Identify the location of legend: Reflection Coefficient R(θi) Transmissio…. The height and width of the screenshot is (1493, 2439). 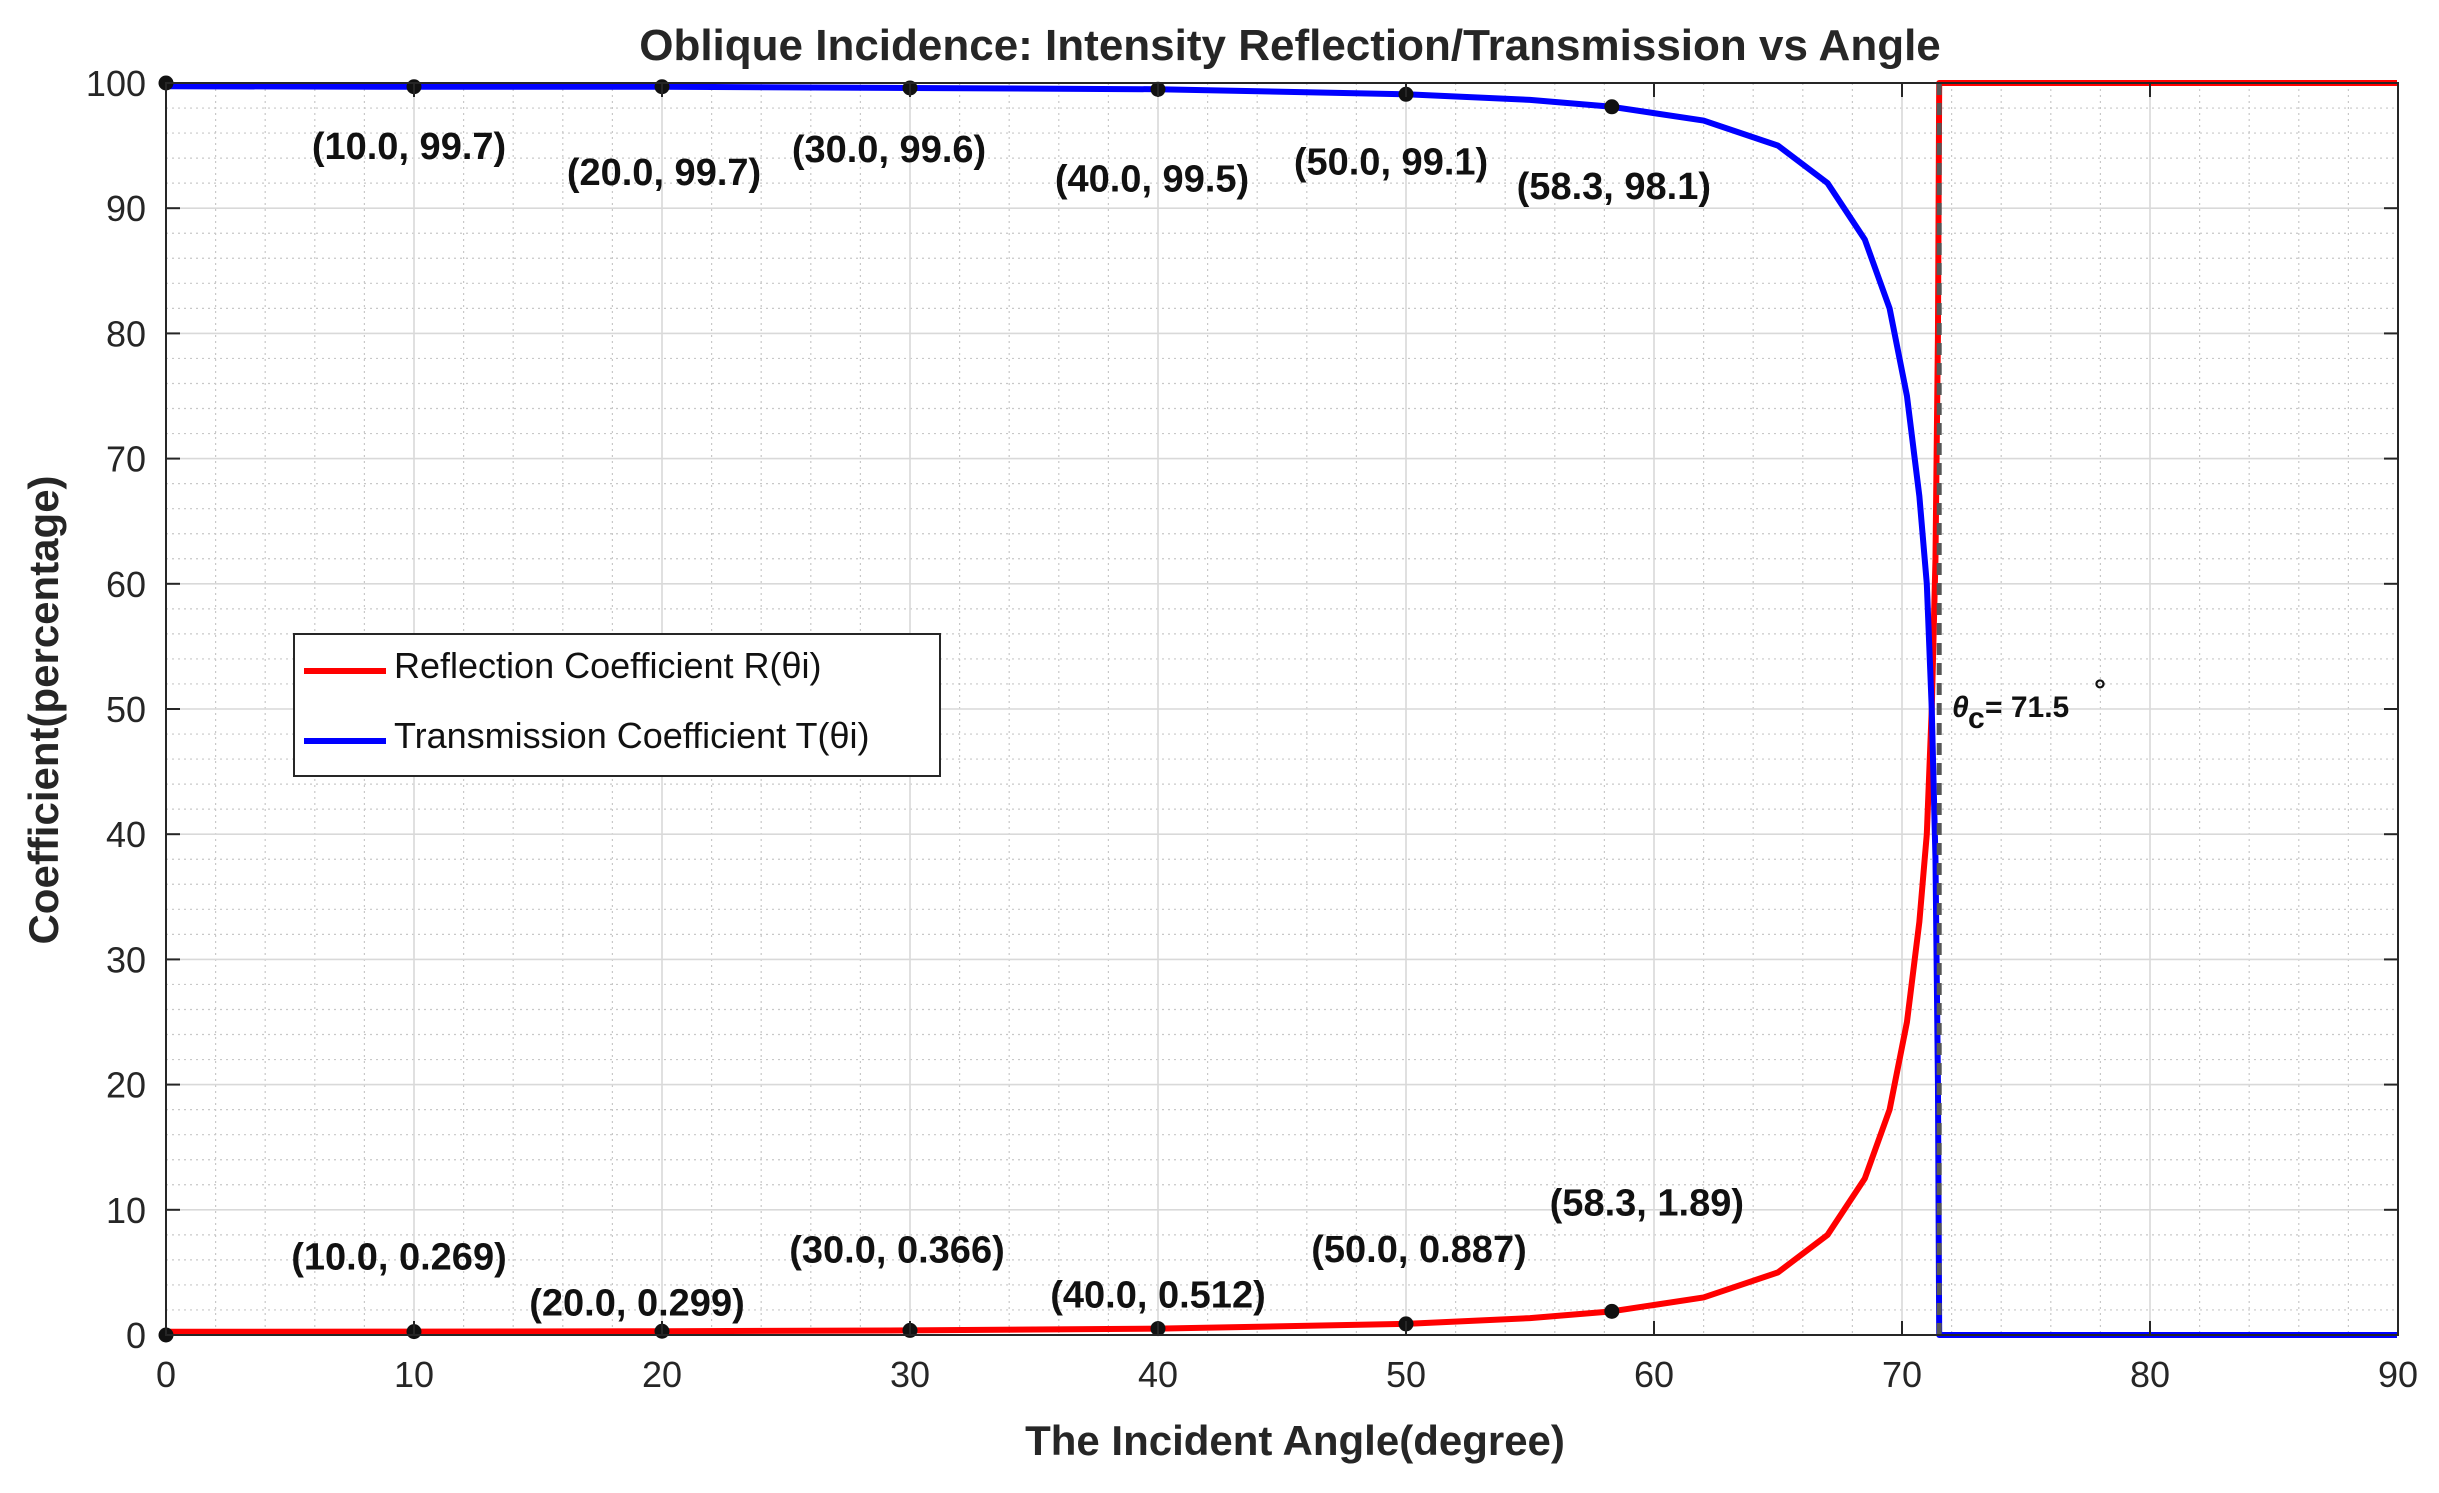
(617, 705).